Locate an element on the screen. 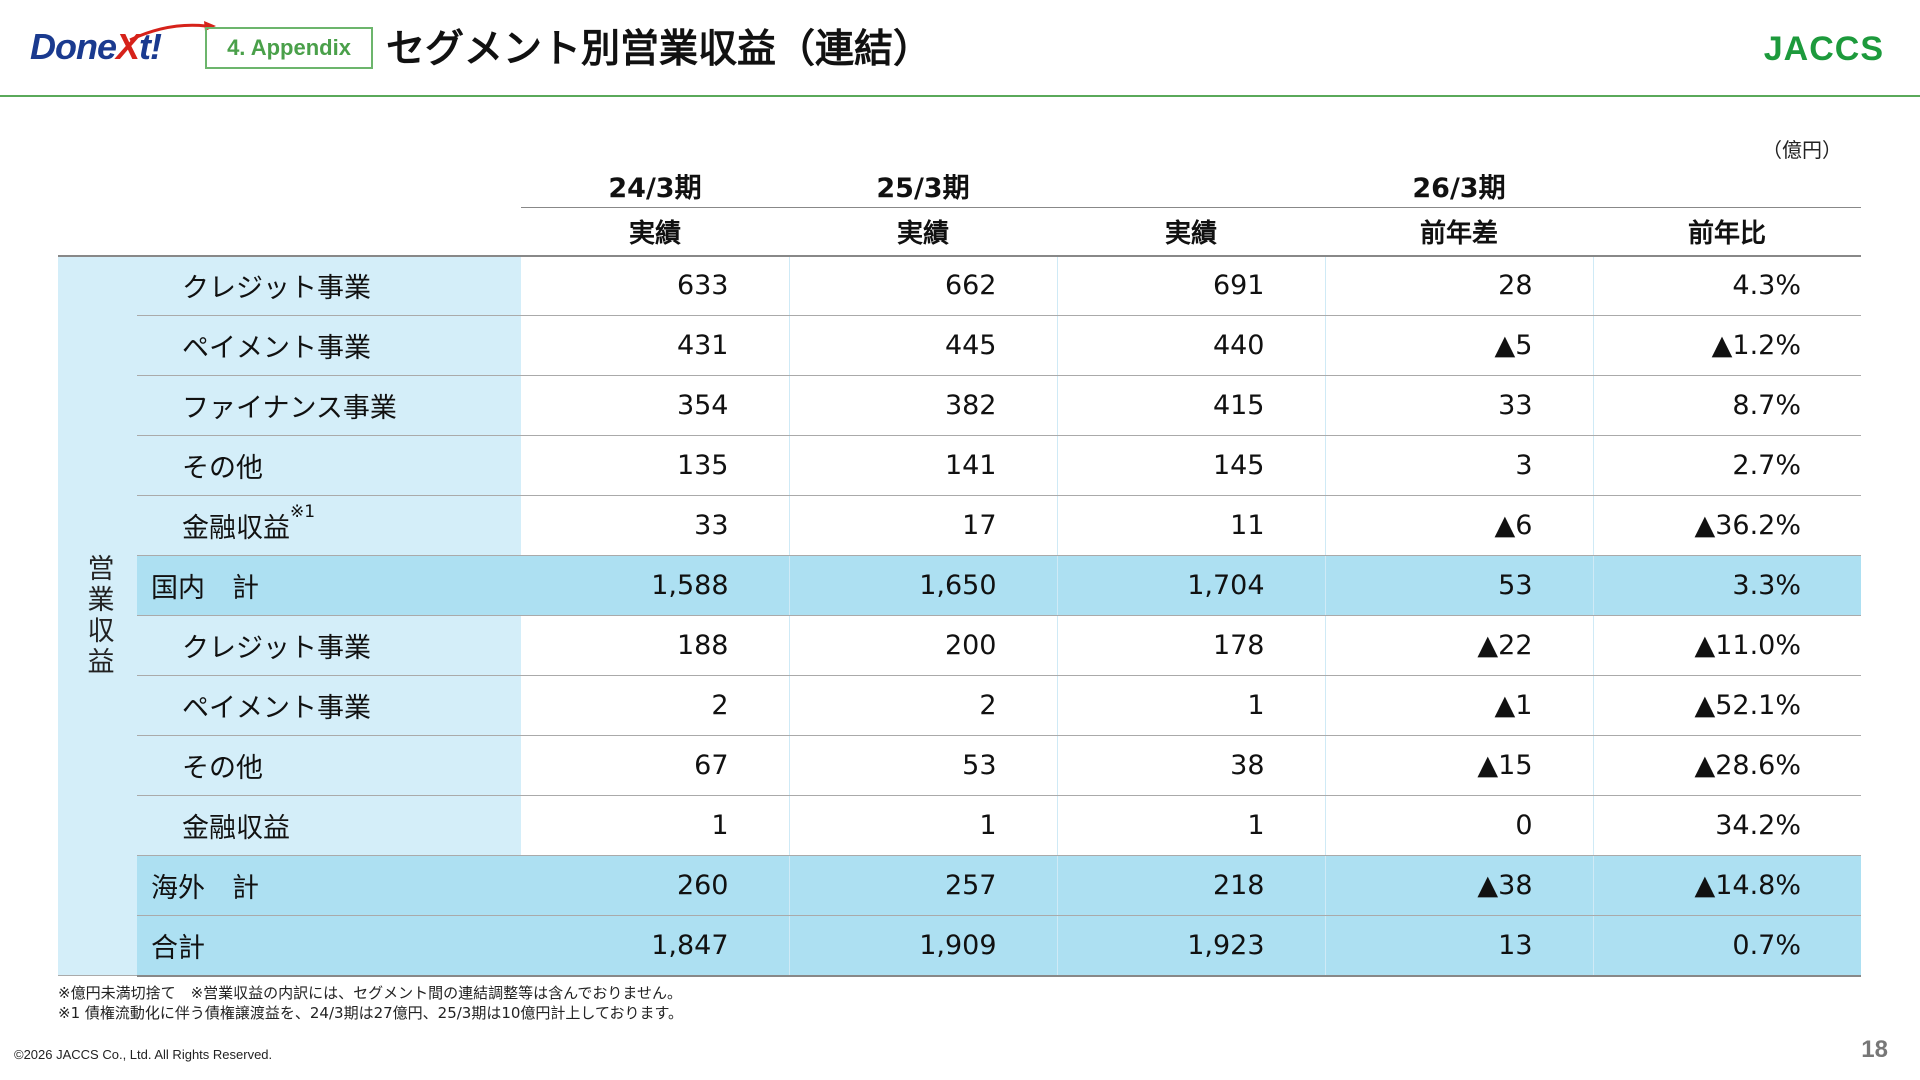 This screenshot has width=1920, height=1080. footnote-marker: ※1 is located at coordinates (303, 512).